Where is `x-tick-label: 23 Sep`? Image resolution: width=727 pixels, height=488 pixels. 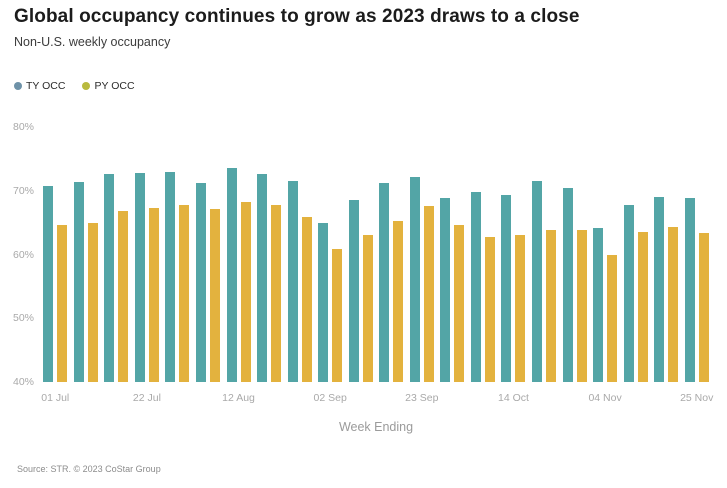 x-tick-label: 23 Sep is located at coordinates (422, 398).